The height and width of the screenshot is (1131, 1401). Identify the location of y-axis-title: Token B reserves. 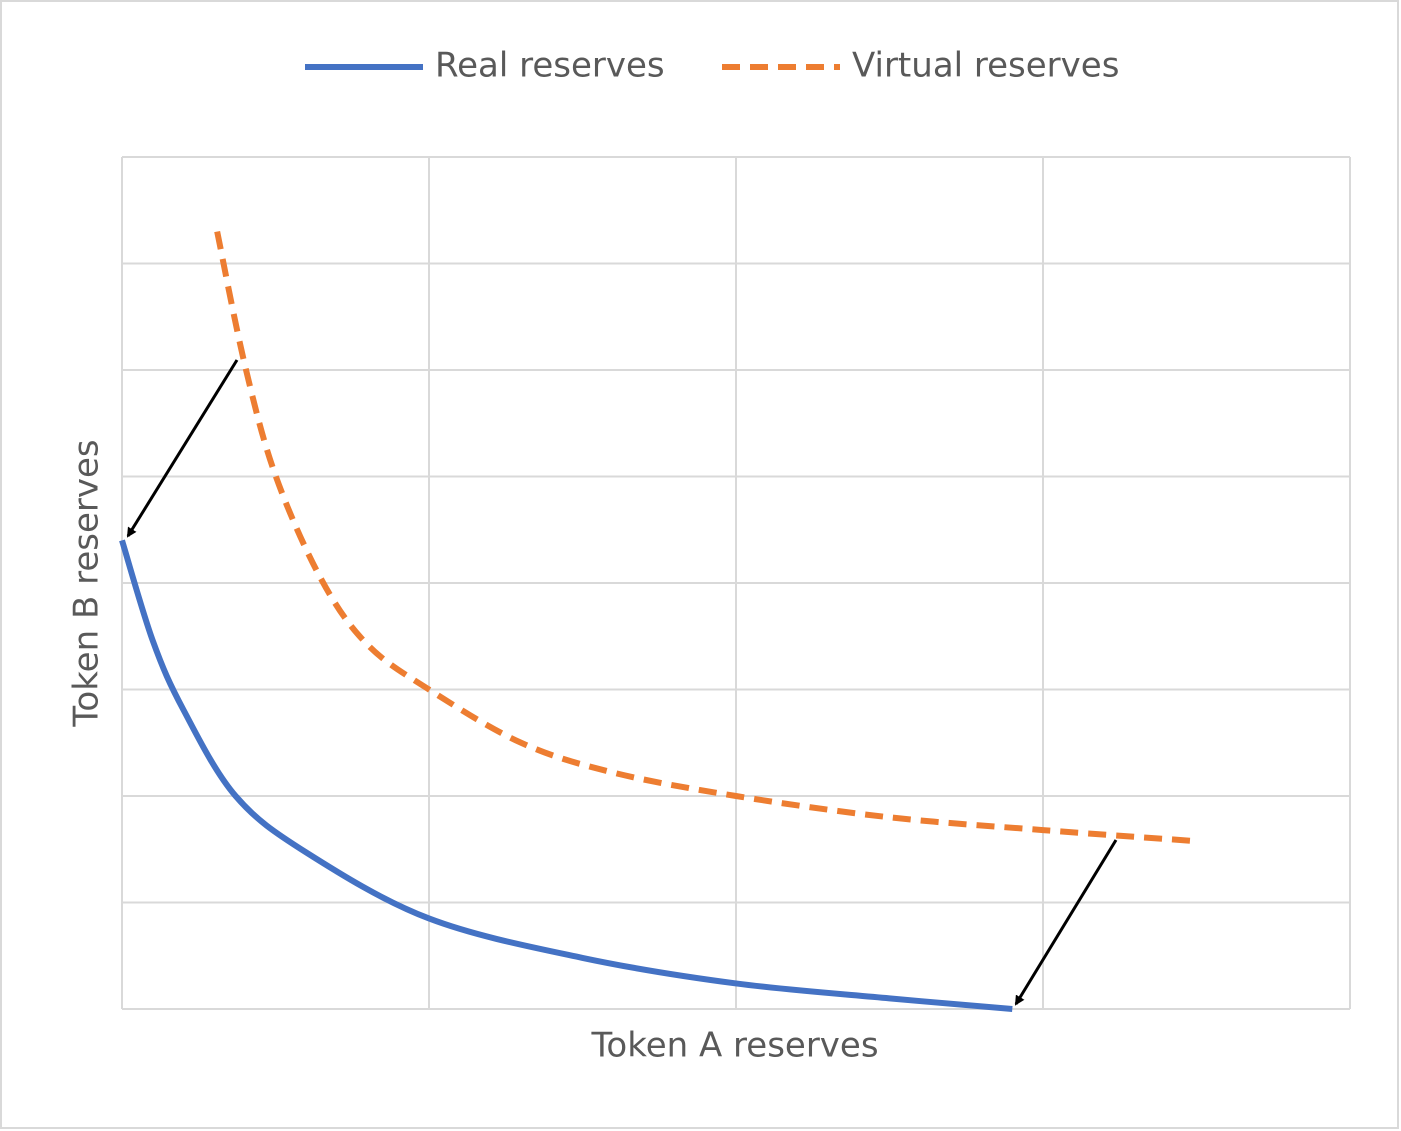
(87, 583).